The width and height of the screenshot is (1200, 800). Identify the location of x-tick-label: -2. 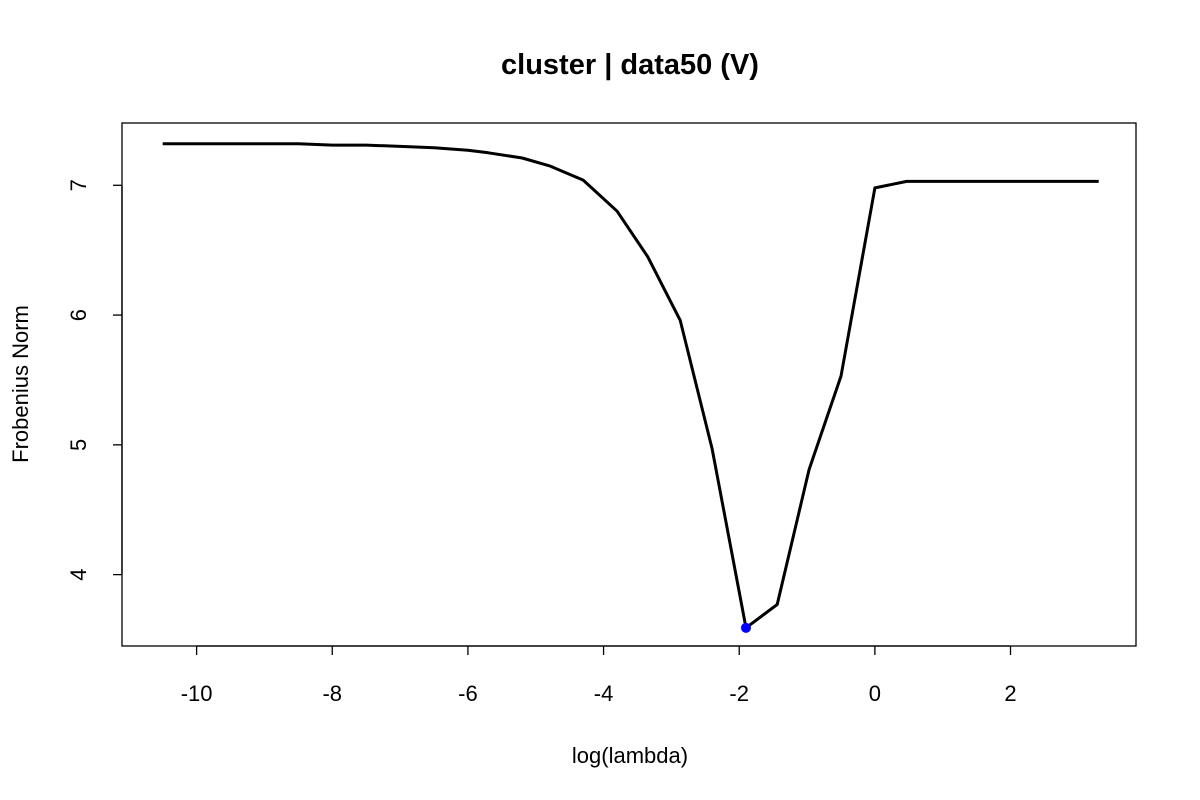
(739, 693).